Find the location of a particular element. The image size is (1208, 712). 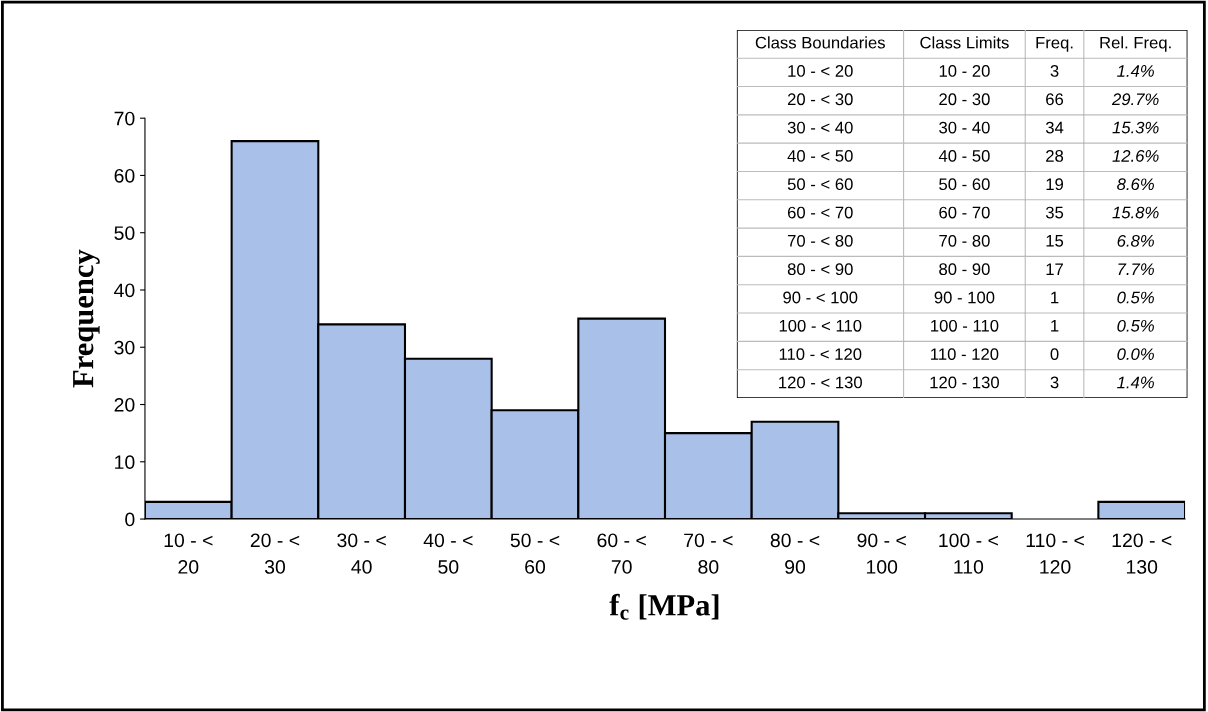

x-tick-label: 80 - < 90 is located at coordinates (795, 553).